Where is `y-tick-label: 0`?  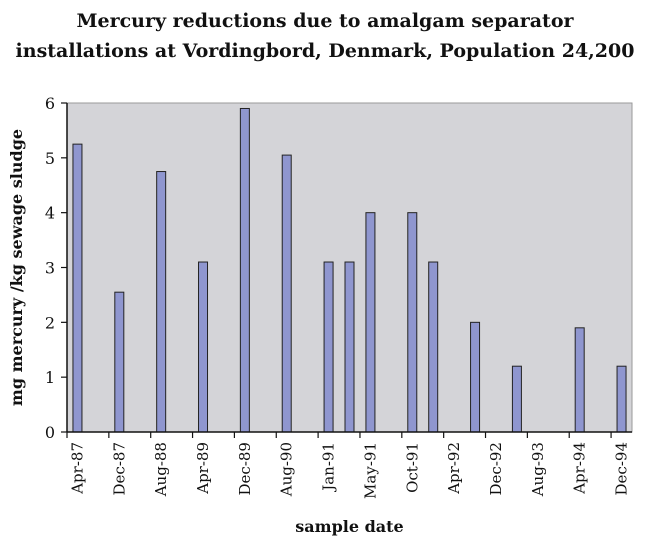 y-tick-label: 0 is located at coordinates (50, 432).